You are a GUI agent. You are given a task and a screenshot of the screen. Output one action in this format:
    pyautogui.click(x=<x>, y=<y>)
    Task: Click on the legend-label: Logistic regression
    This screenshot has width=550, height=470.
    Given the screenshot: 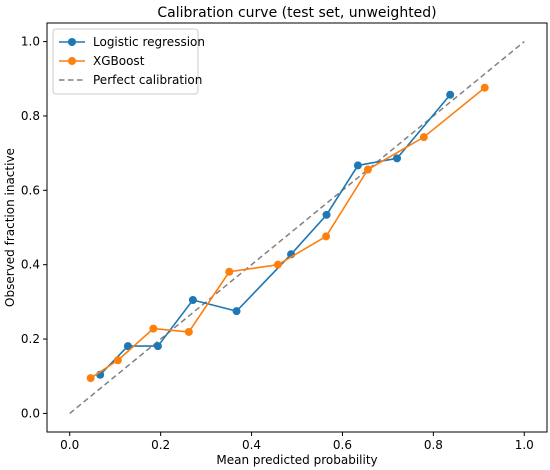 What is the action you would take?
    pyautogui.click(x=149, y=42)
    